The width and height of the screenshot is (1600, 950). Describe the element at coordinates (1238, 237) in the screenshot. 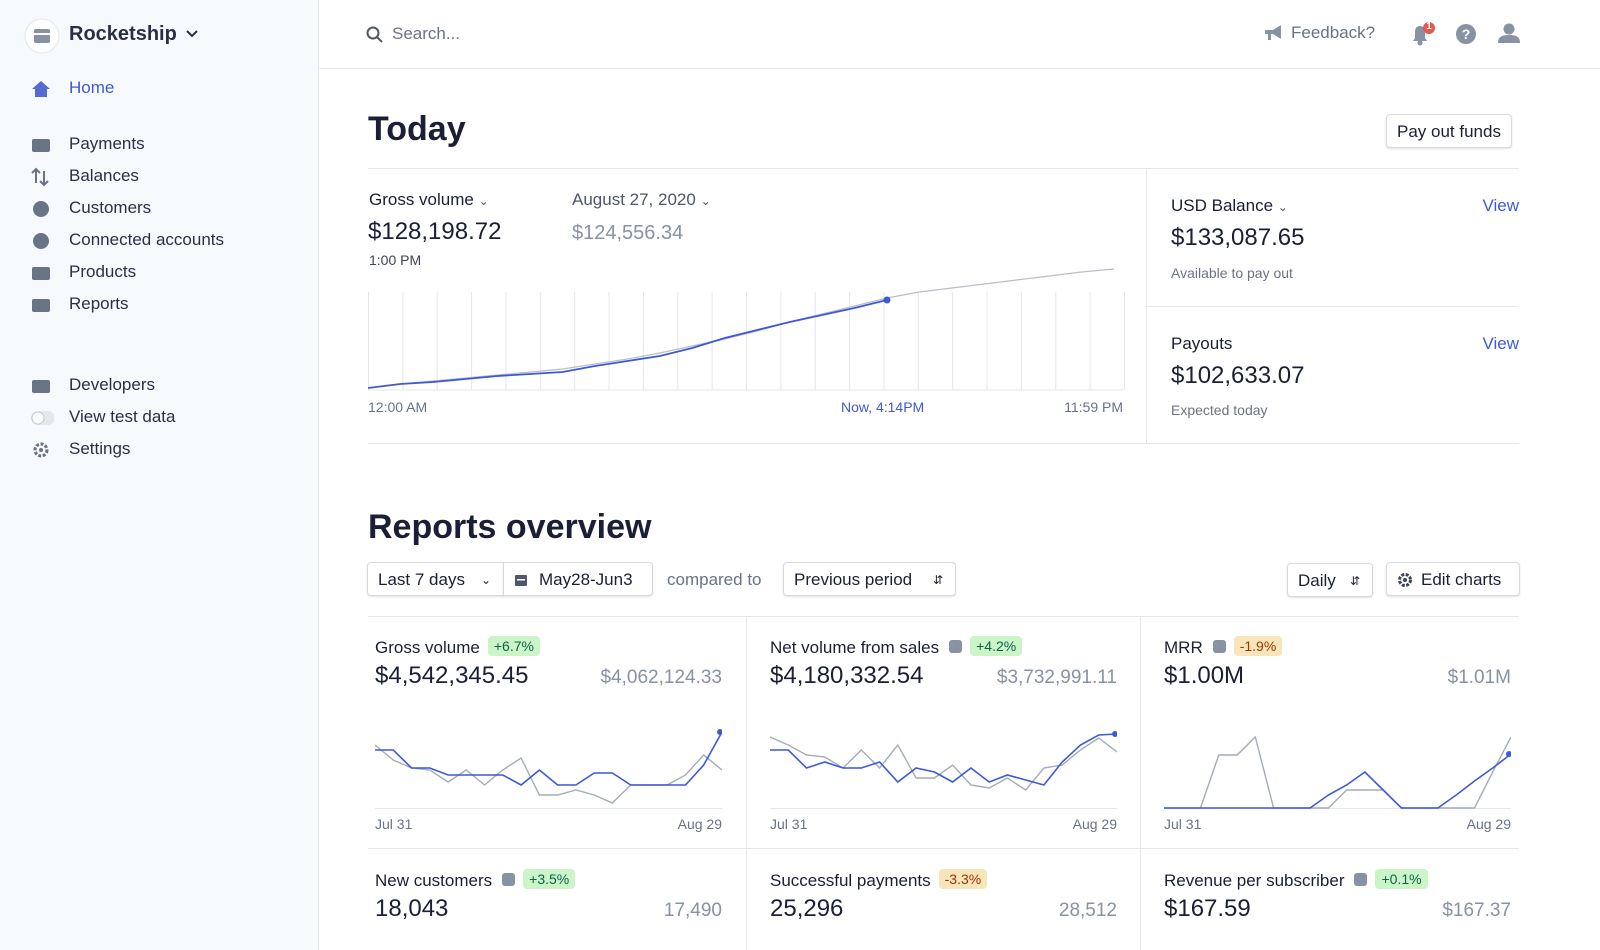

I see `balance-value: $133,087.65` at that location.